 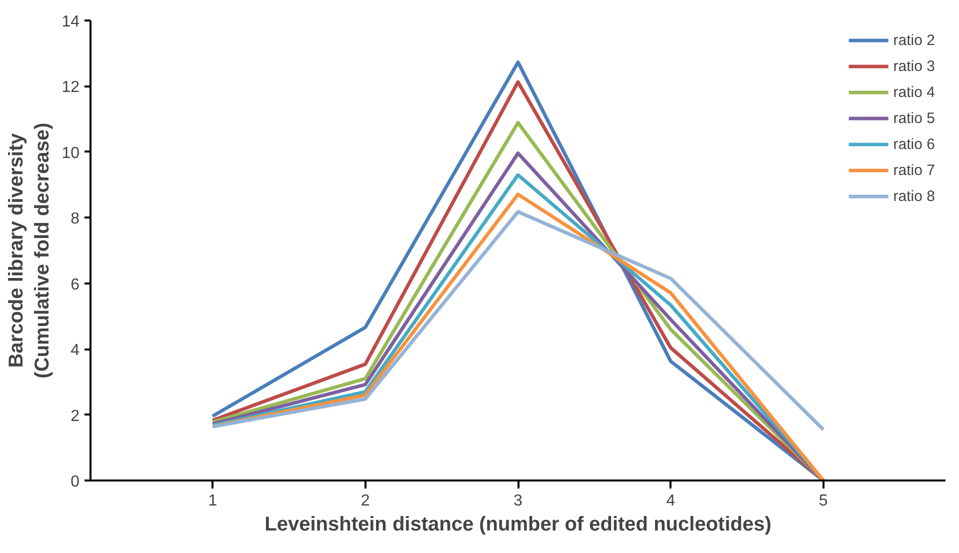 I want to click on legend-label: ratio 6, so click(x=914, y=144).